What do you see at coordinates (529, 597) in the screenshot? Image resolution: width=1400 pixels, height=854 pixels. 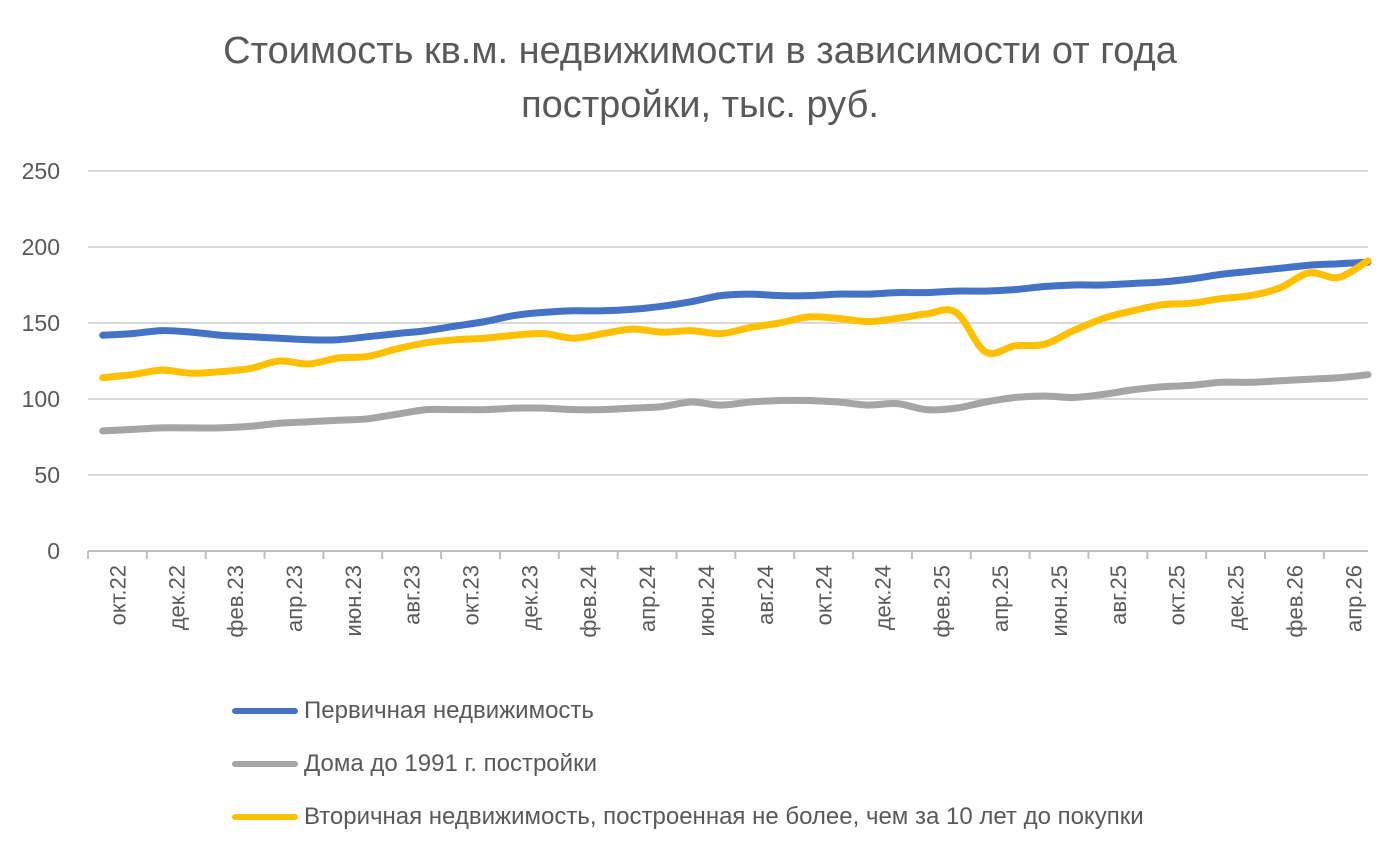 I see `x-tick-label-дек.23: дек.23` at bounding box center [529, 597].